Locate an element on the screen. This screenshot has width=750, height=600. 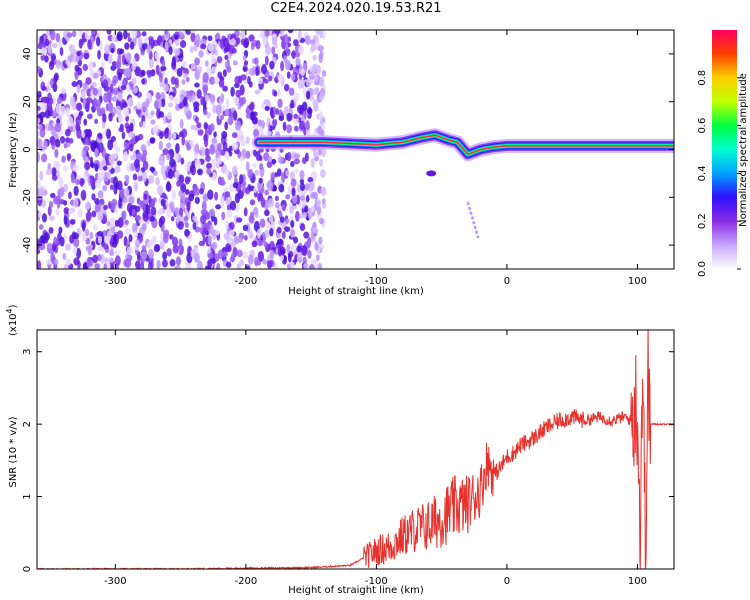
snr-y-tick-label: 1 is located at coordinates (27, 496).